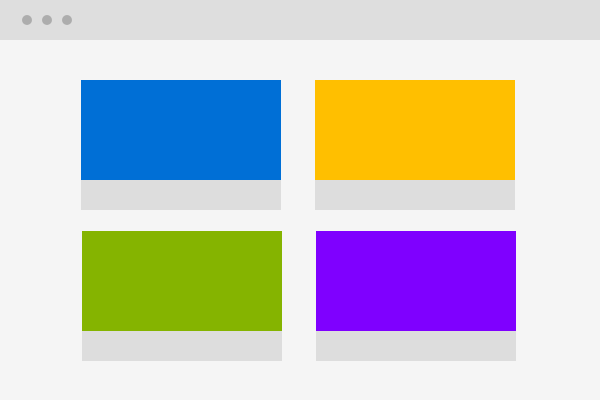 Image resolution: width=600 pixels, height=400 pixels. I want to click on window-controls, so click(47, 20).